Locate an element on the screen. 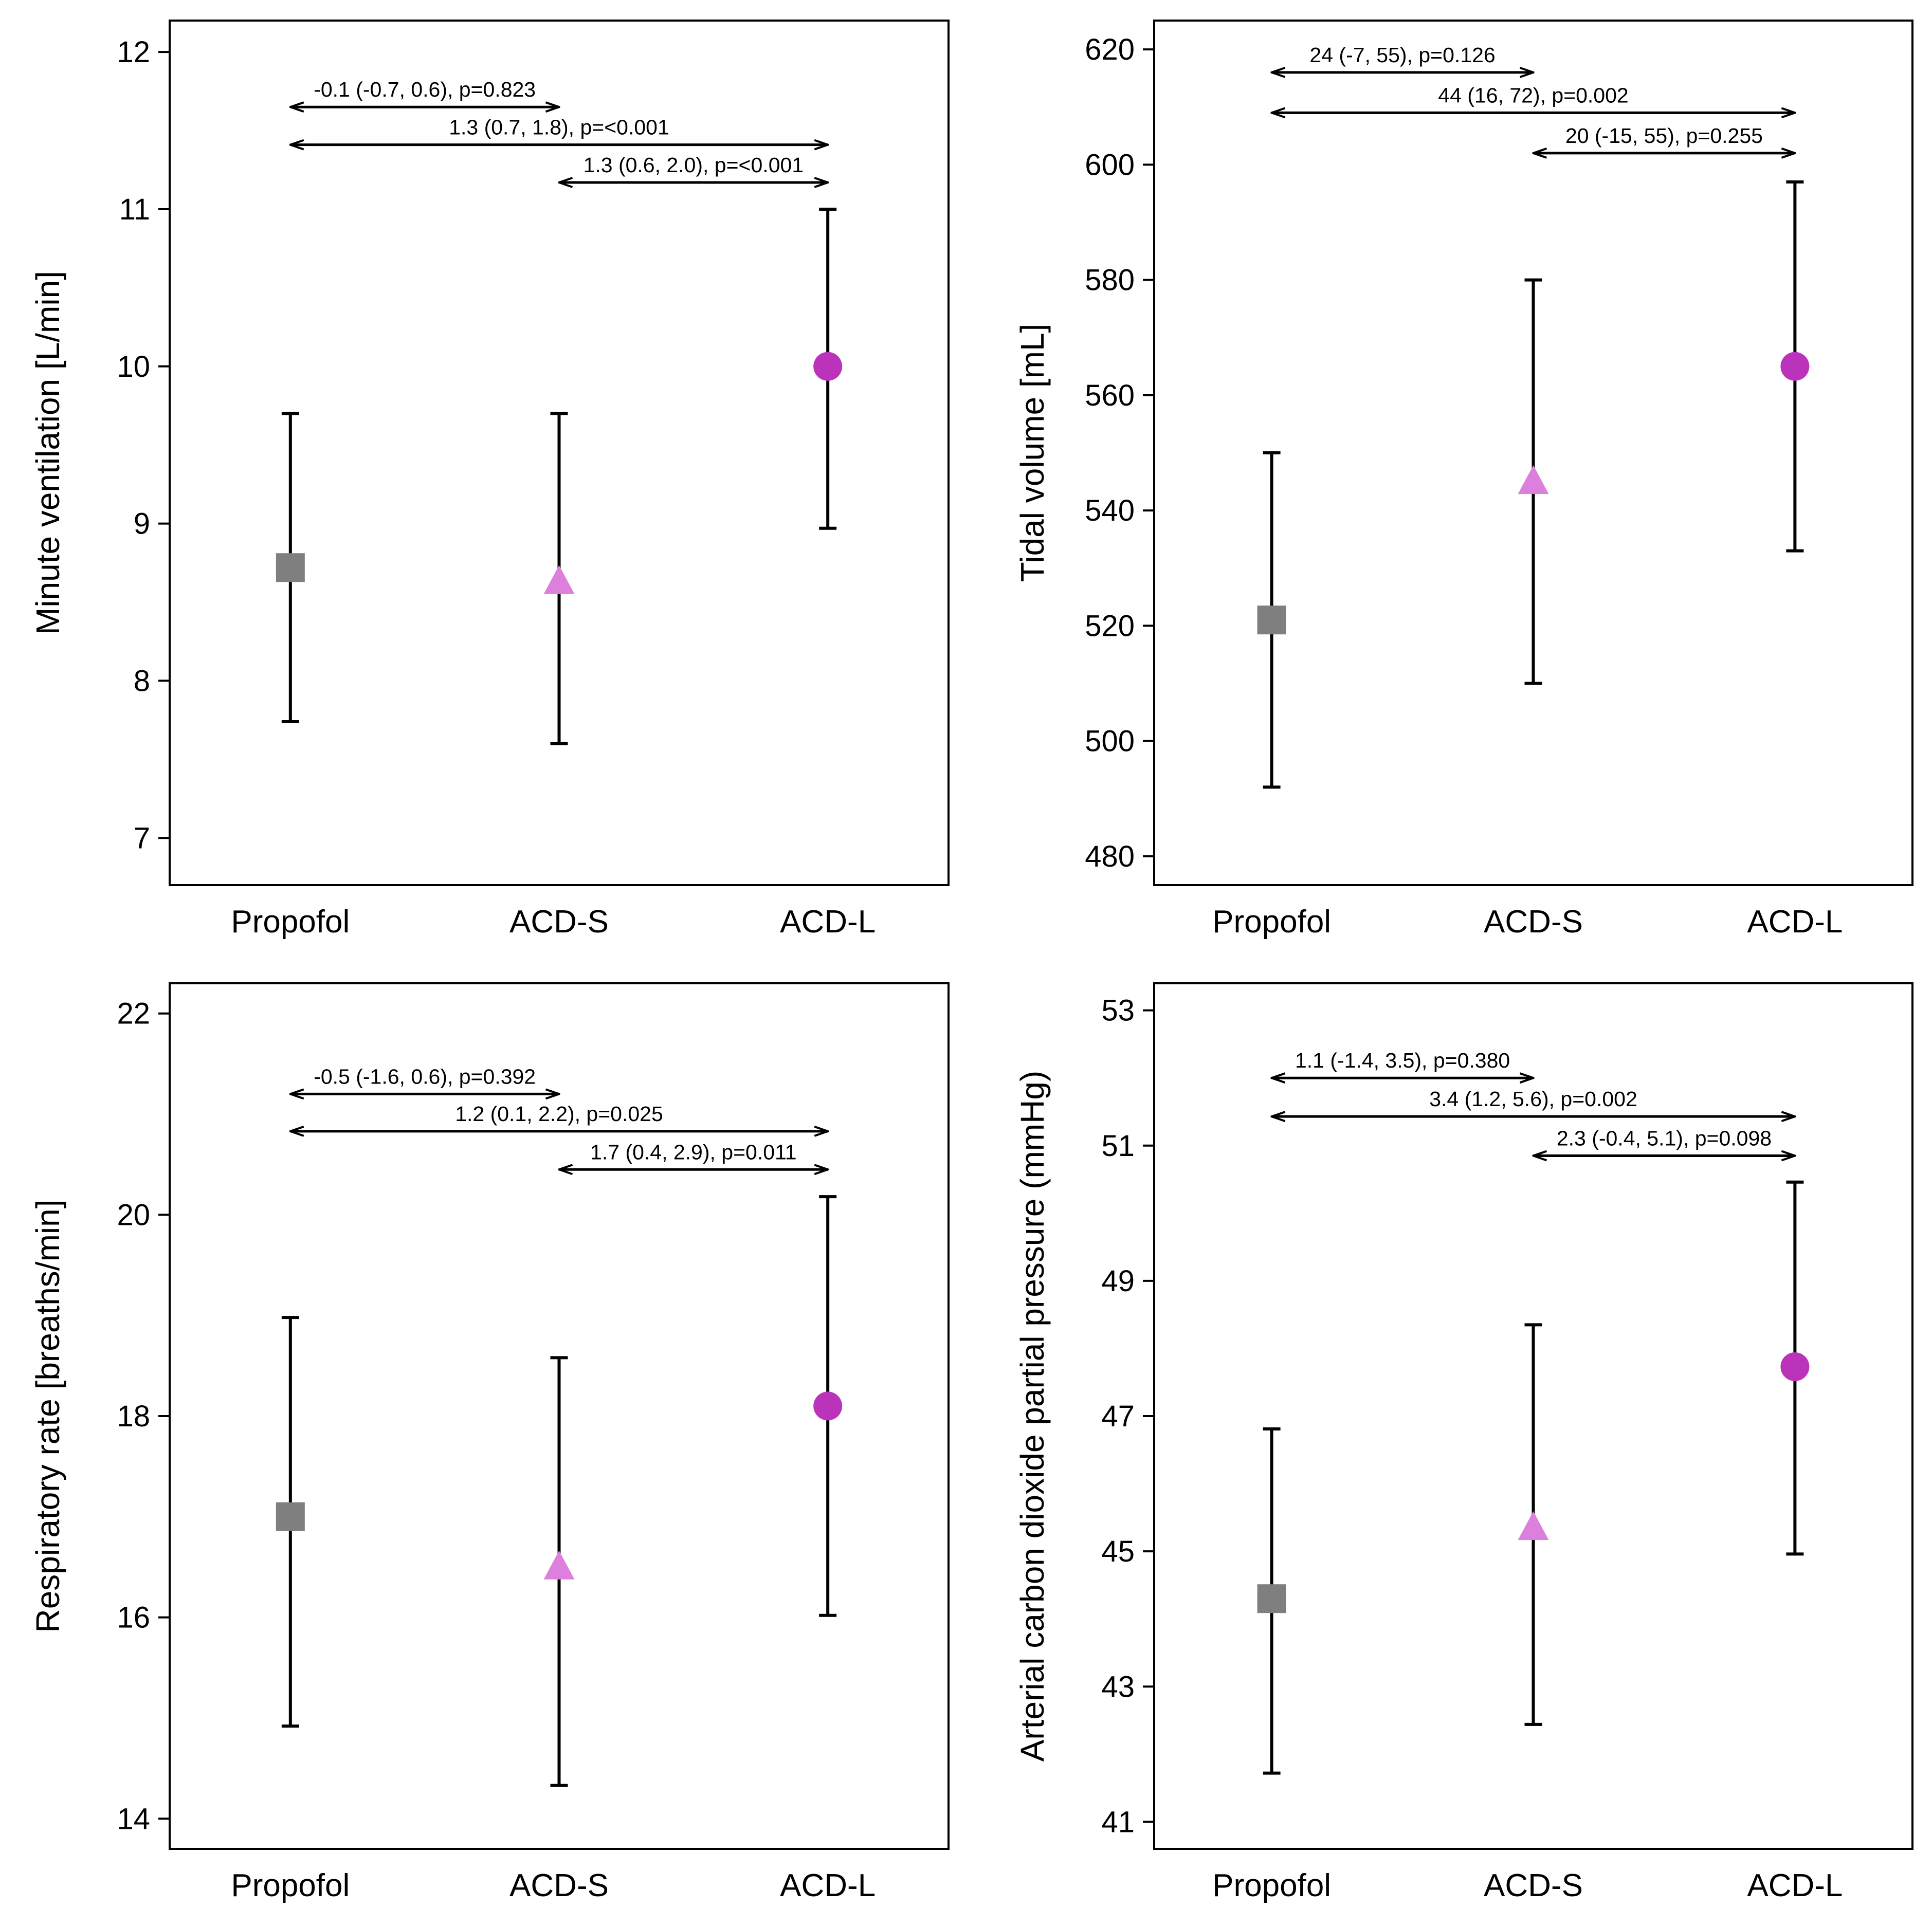 Image resolution: width=1932 pixels, height=1927 pixels. y-tick-label: 53 is located at coordinates (1118, 1011).